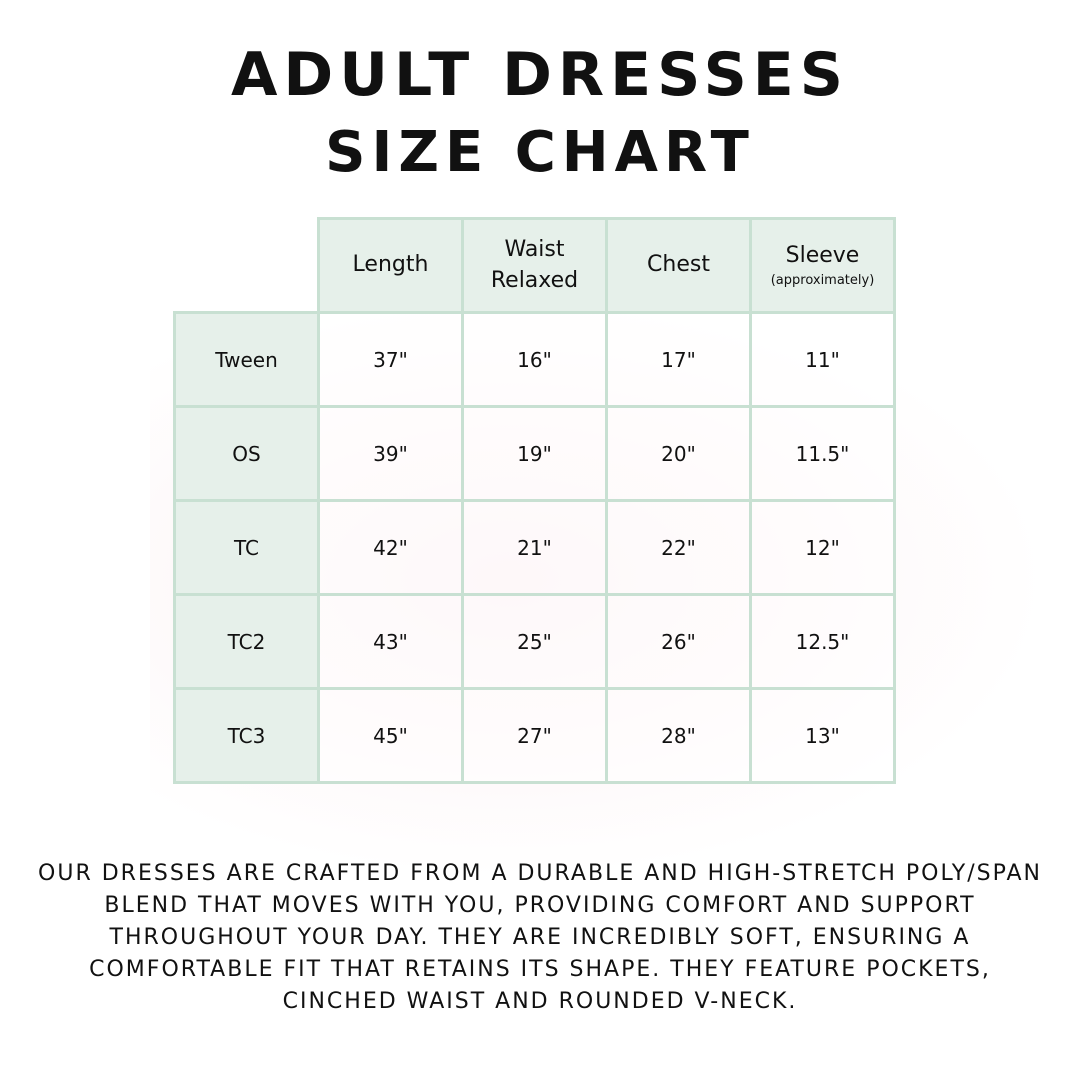 The image size is (1080, 1080). What do you see at coordinates (822, 359) in the screenshot?
I see `table-cell: 11"` at bounding box center [822, 359].